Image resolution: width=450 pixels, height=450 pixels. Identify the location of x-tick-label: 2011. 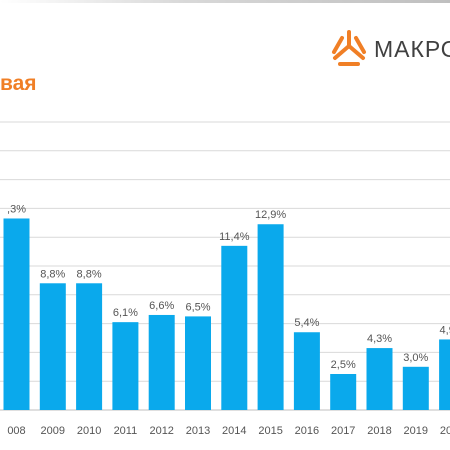
(126, 431).